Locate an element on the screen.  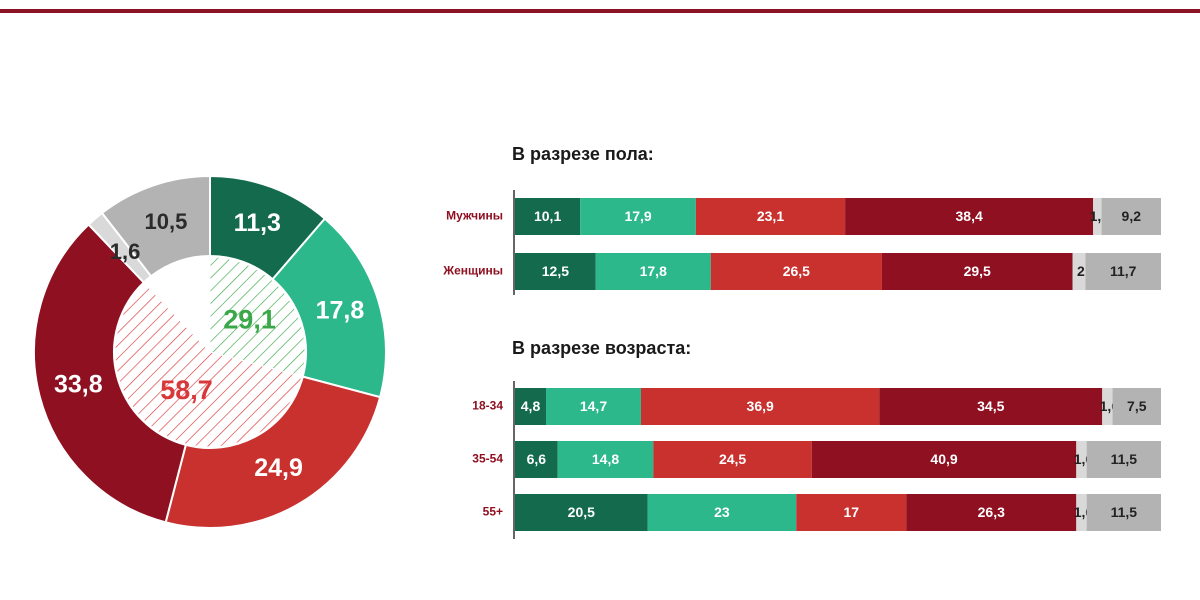
bar-segment-label: 17 is located at coordinates (851, 512).